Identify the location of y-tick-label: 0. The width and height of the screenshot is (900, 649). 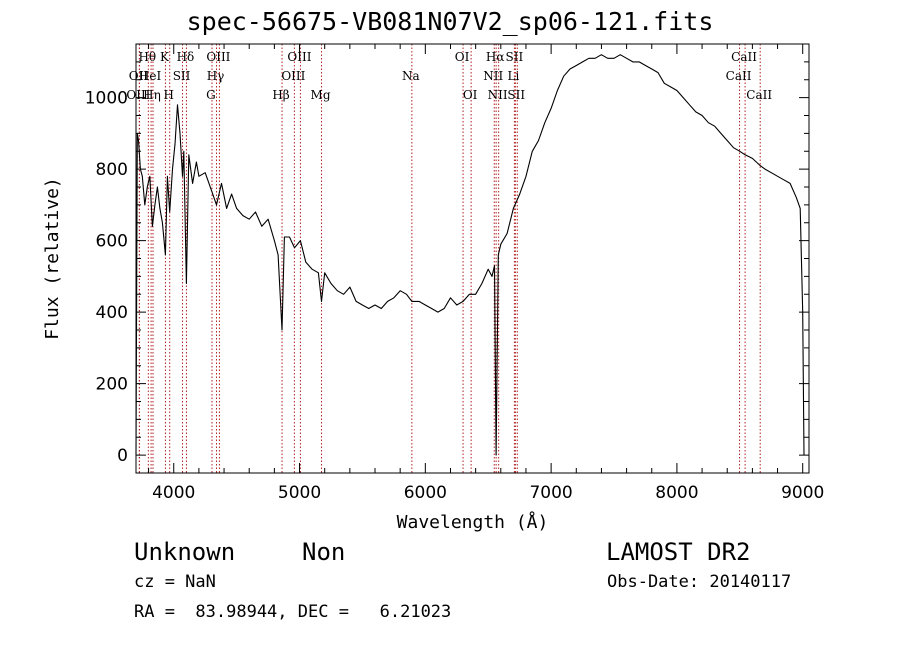
(122, 456).